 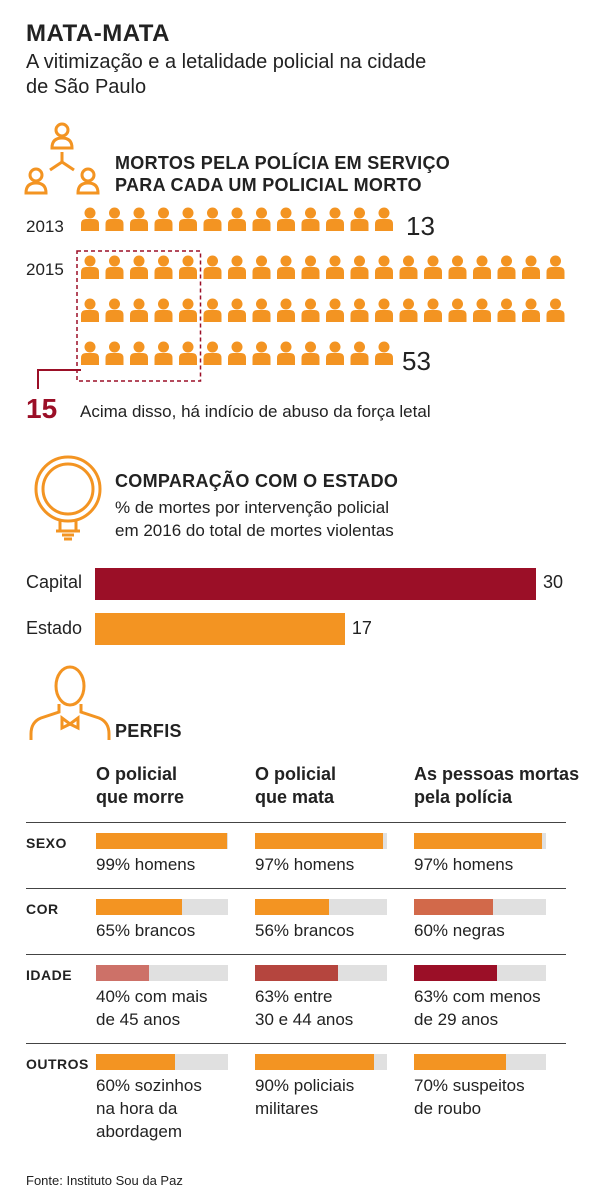 I want to click on bar-label-estado: Estado, so click(x=54, y=628).